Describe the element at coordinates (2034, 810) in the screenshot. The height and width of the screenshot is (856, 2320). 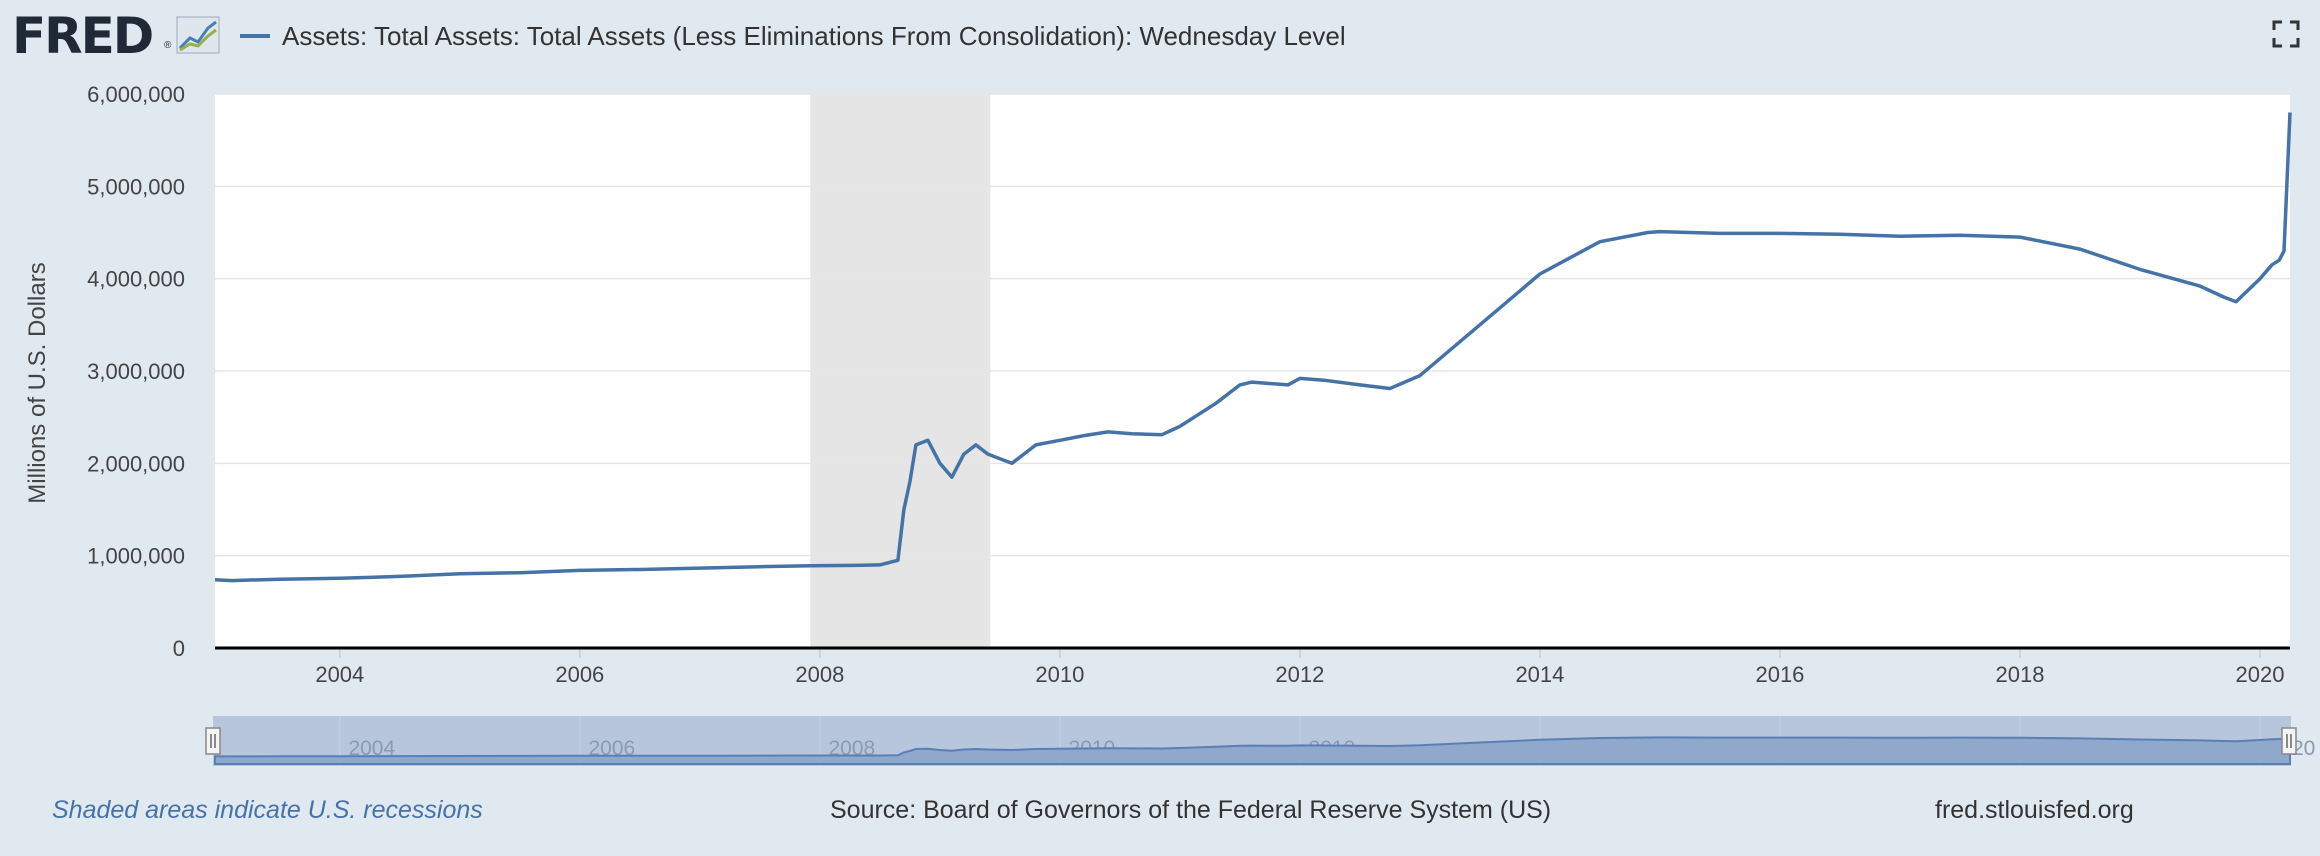
I see `fred-url-link: fred.stlouisfed.org` at that location.